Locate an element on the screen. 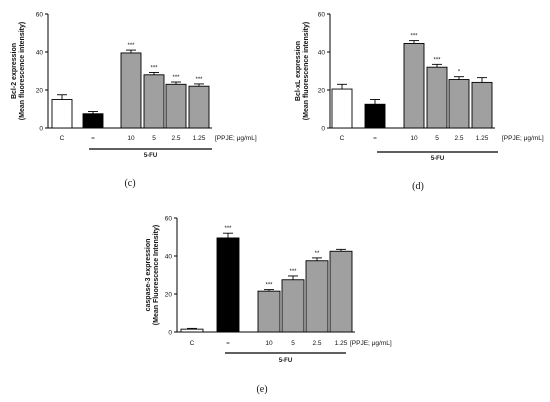 This screenshot has width=550, height=402. y-axis-title-line2: (Mean Fluorescence Intensity) is located at coordinates (156, 275).